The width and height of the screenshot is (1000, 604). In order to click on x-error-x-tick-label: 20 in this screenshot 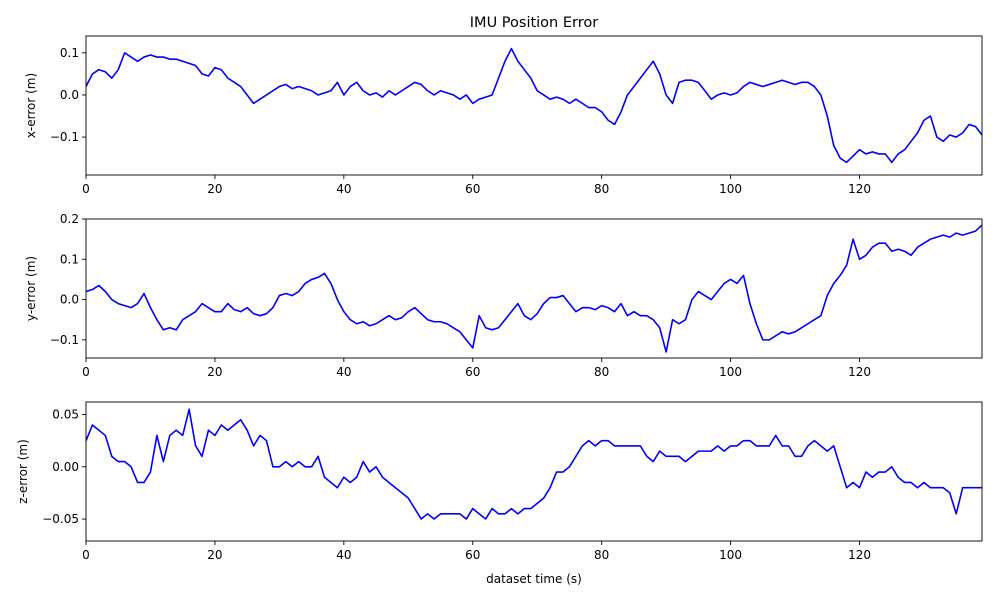, I will do `click(214, 189)`.